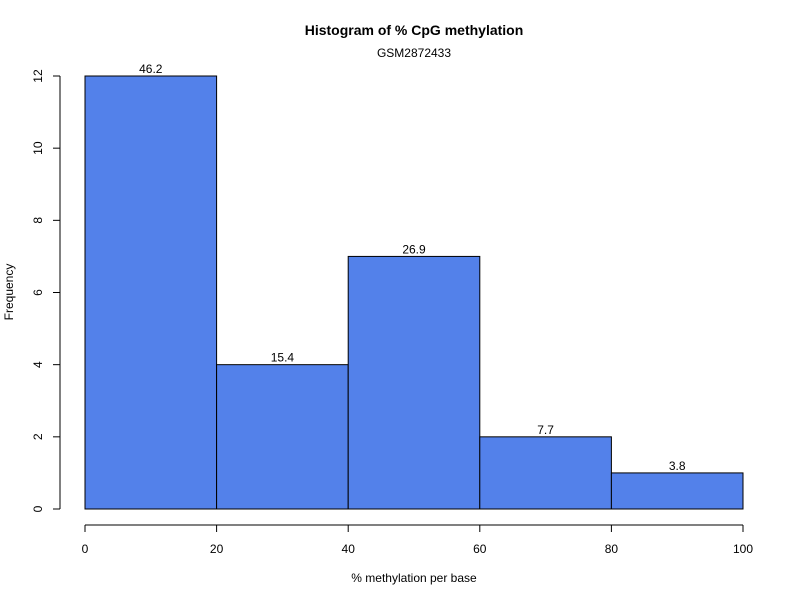 This screenshot has height=600, width=800. Describe the element at coordinates (38, 76) in the screenshot. I see `y-tick-label: 12` at that location.